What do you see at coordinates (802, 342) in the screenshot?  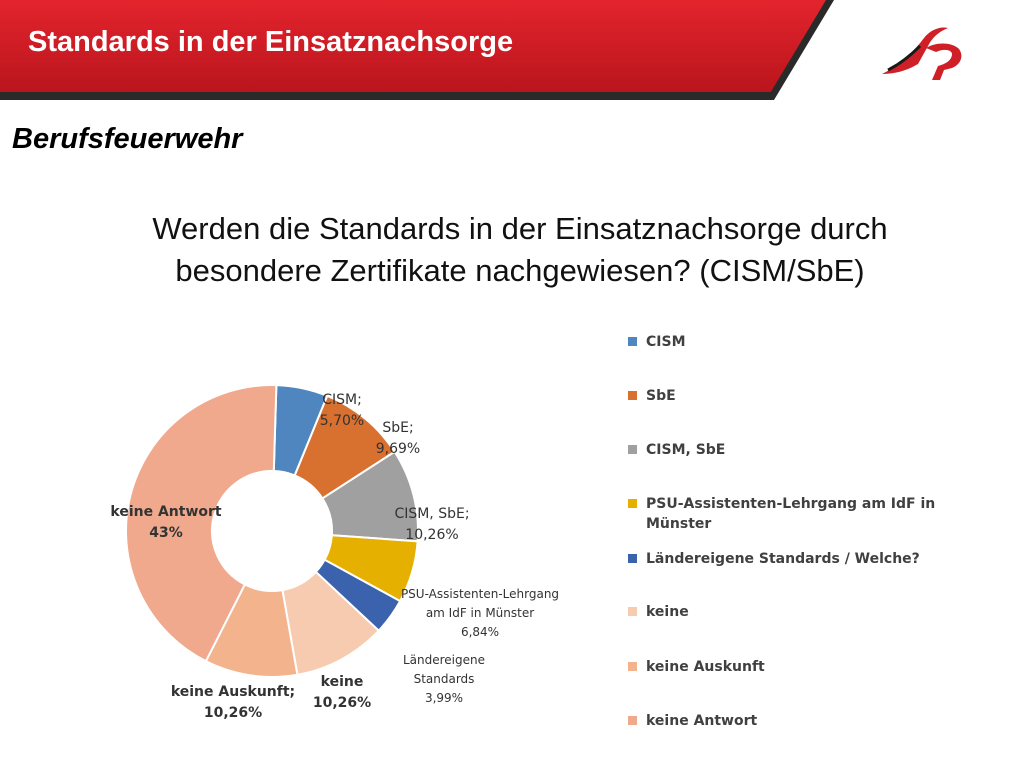 I see `legend-item-cism: CISM` at bounding box center [802, 342].